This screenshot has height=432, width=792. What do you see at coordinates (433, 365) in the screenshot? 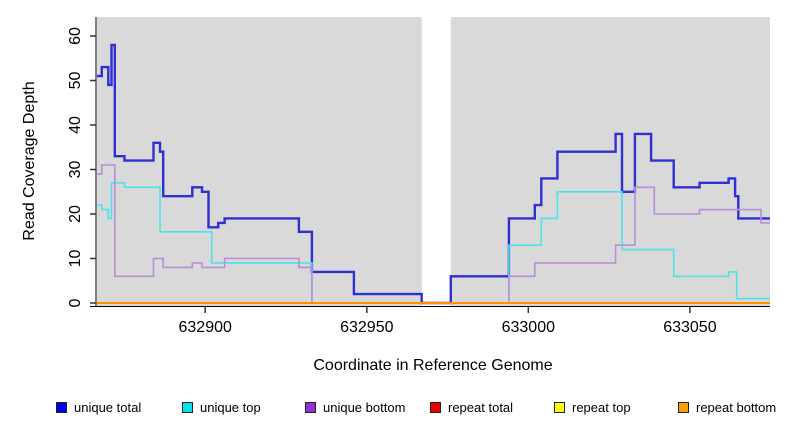
I see `x-axis-title: Coordinate in Reference Genome` at bounding box center [433, 365].